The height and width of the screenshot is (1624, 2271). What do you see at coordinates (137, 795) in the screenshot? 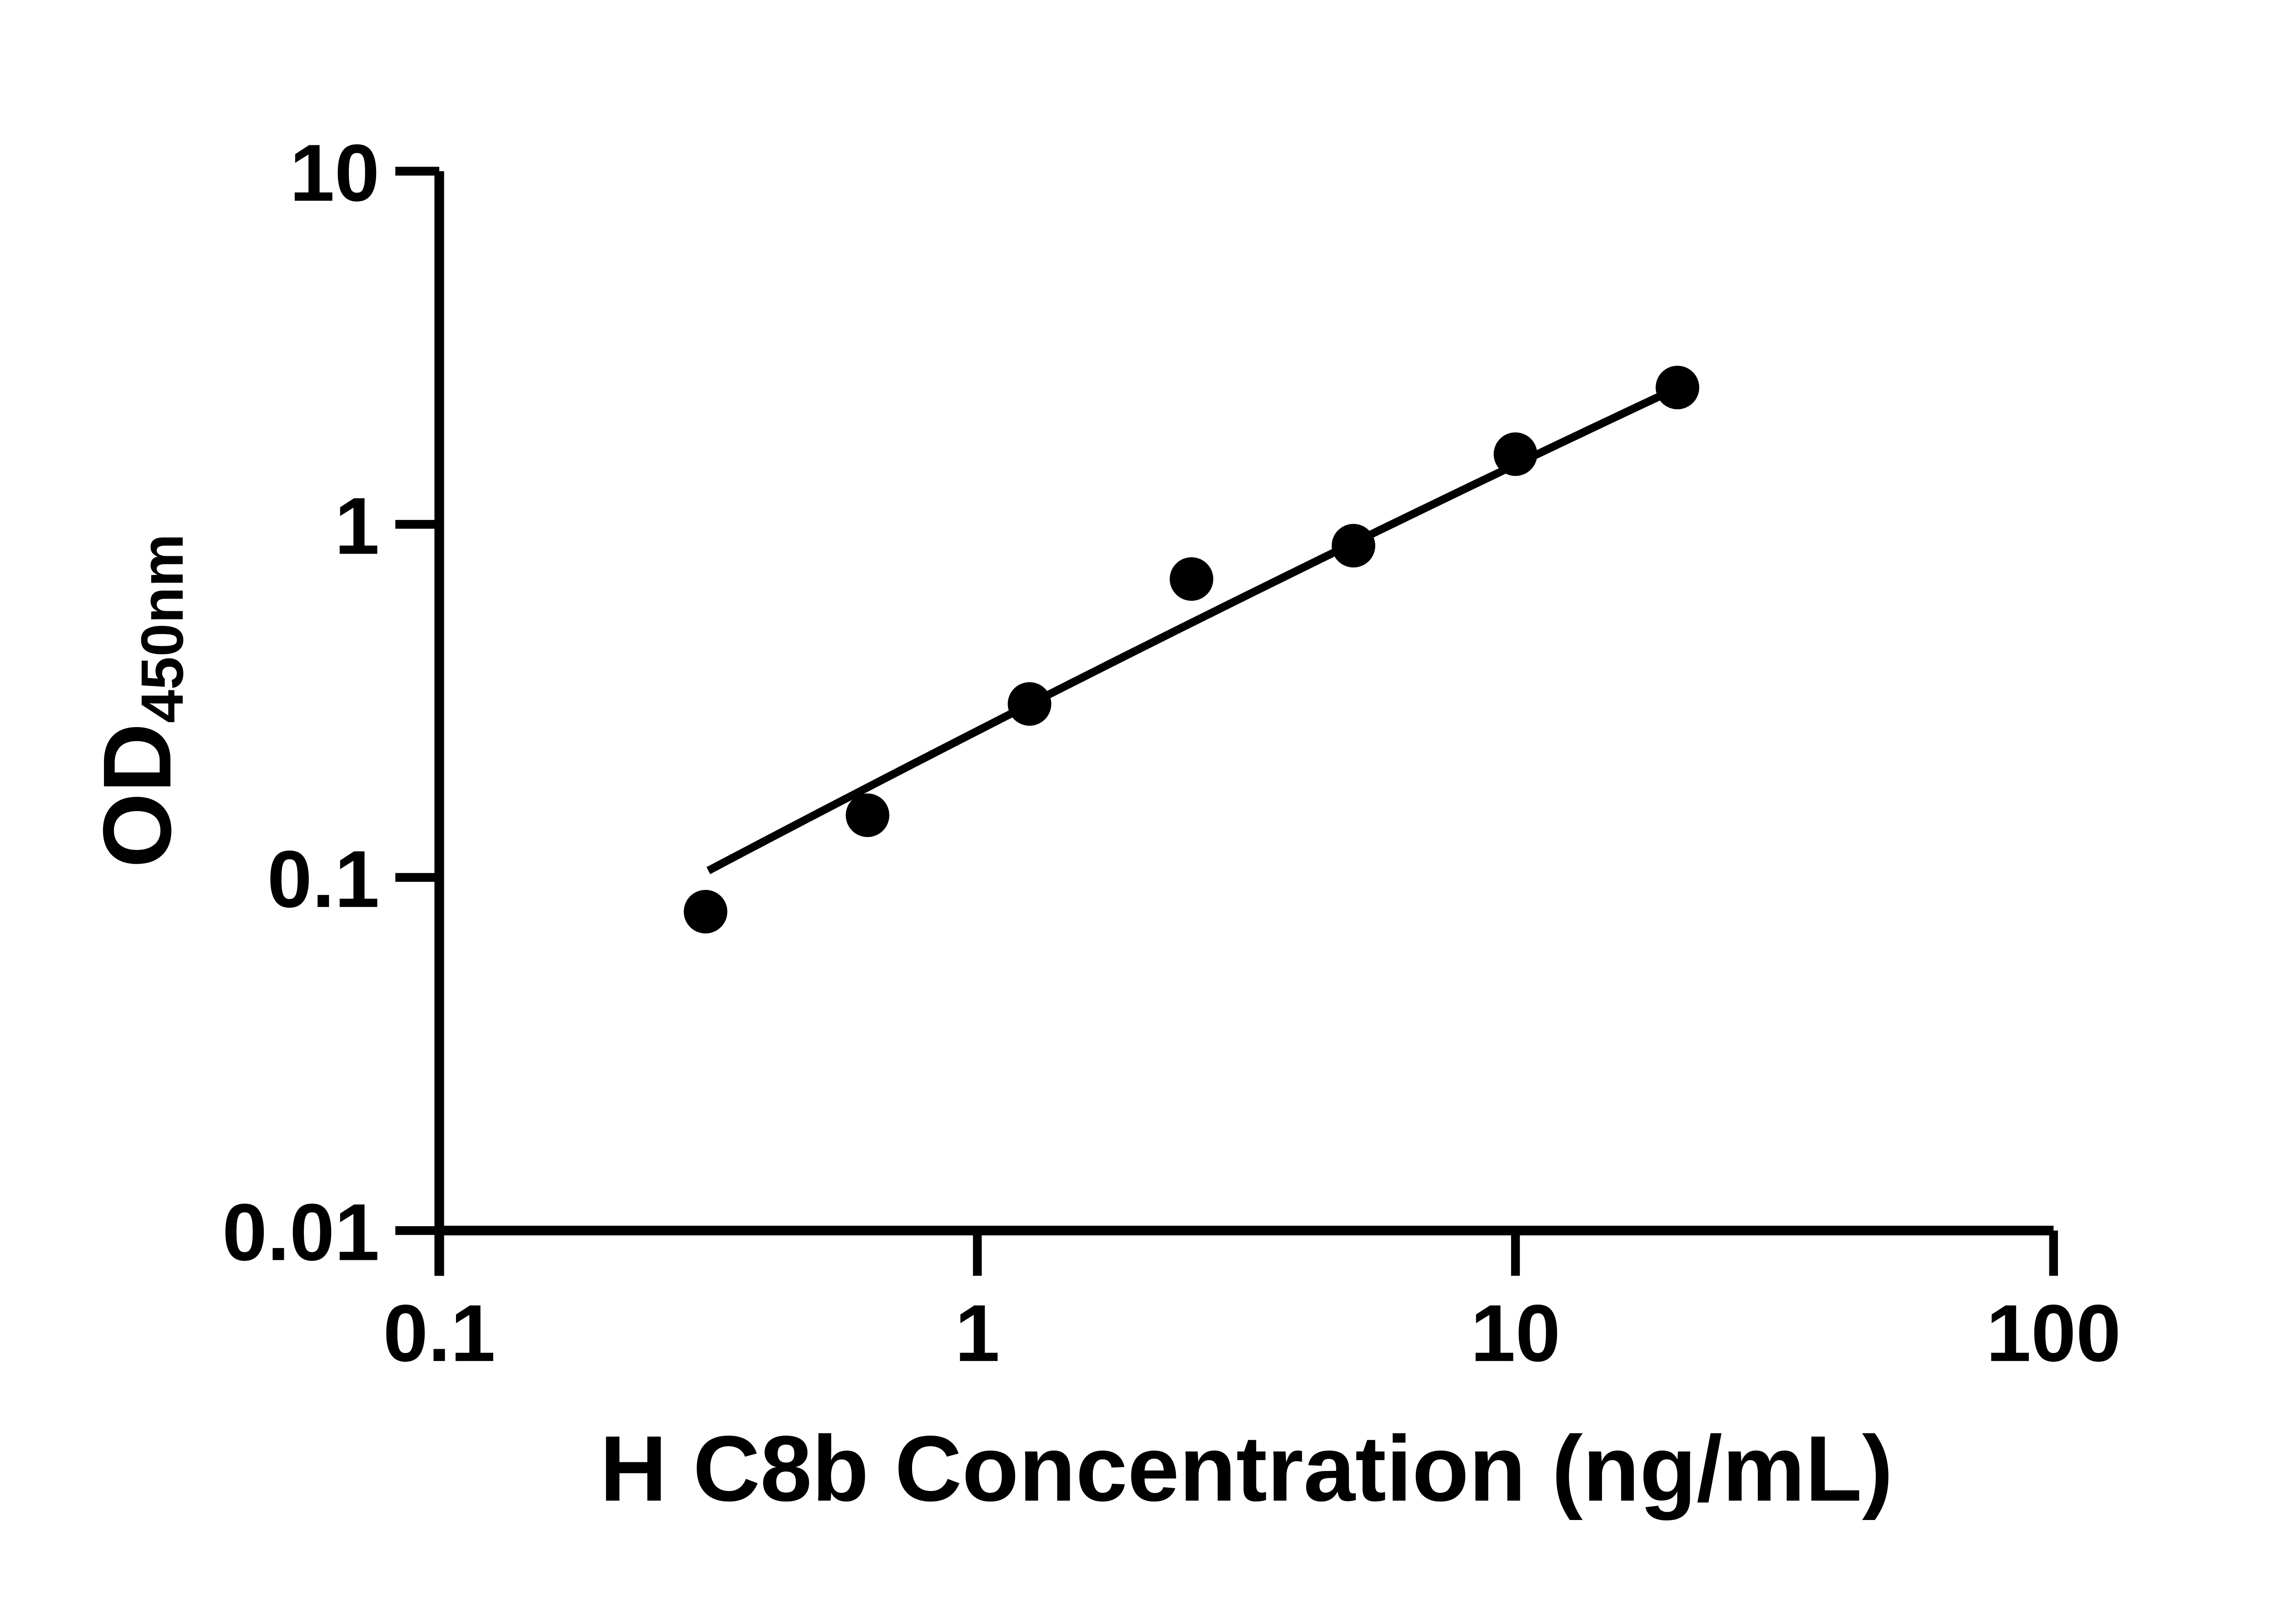
I see `y-axis-title-main: OD` at bounding box center [137, 795].